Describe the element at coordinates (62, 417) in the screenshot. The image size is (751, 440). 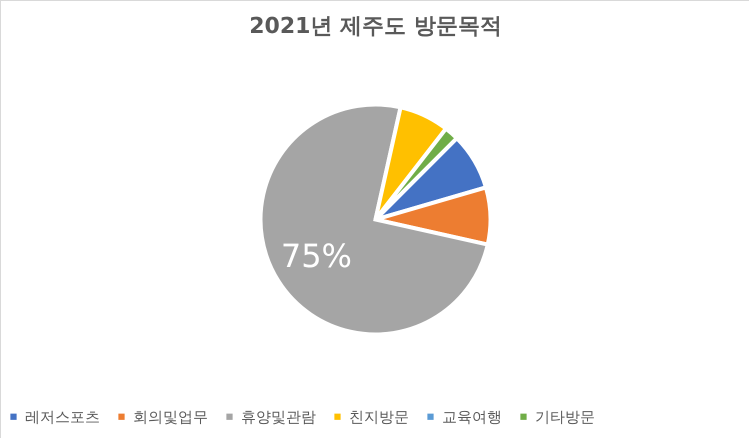
I see `legend-label: 레저스포츠` at that location.